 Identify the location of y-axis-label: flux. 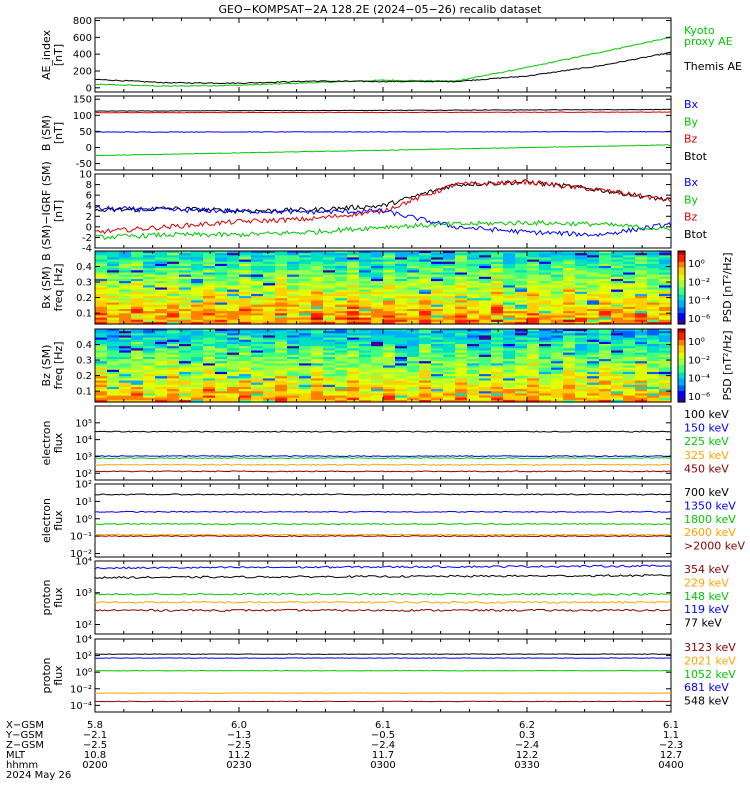
(58, 520).